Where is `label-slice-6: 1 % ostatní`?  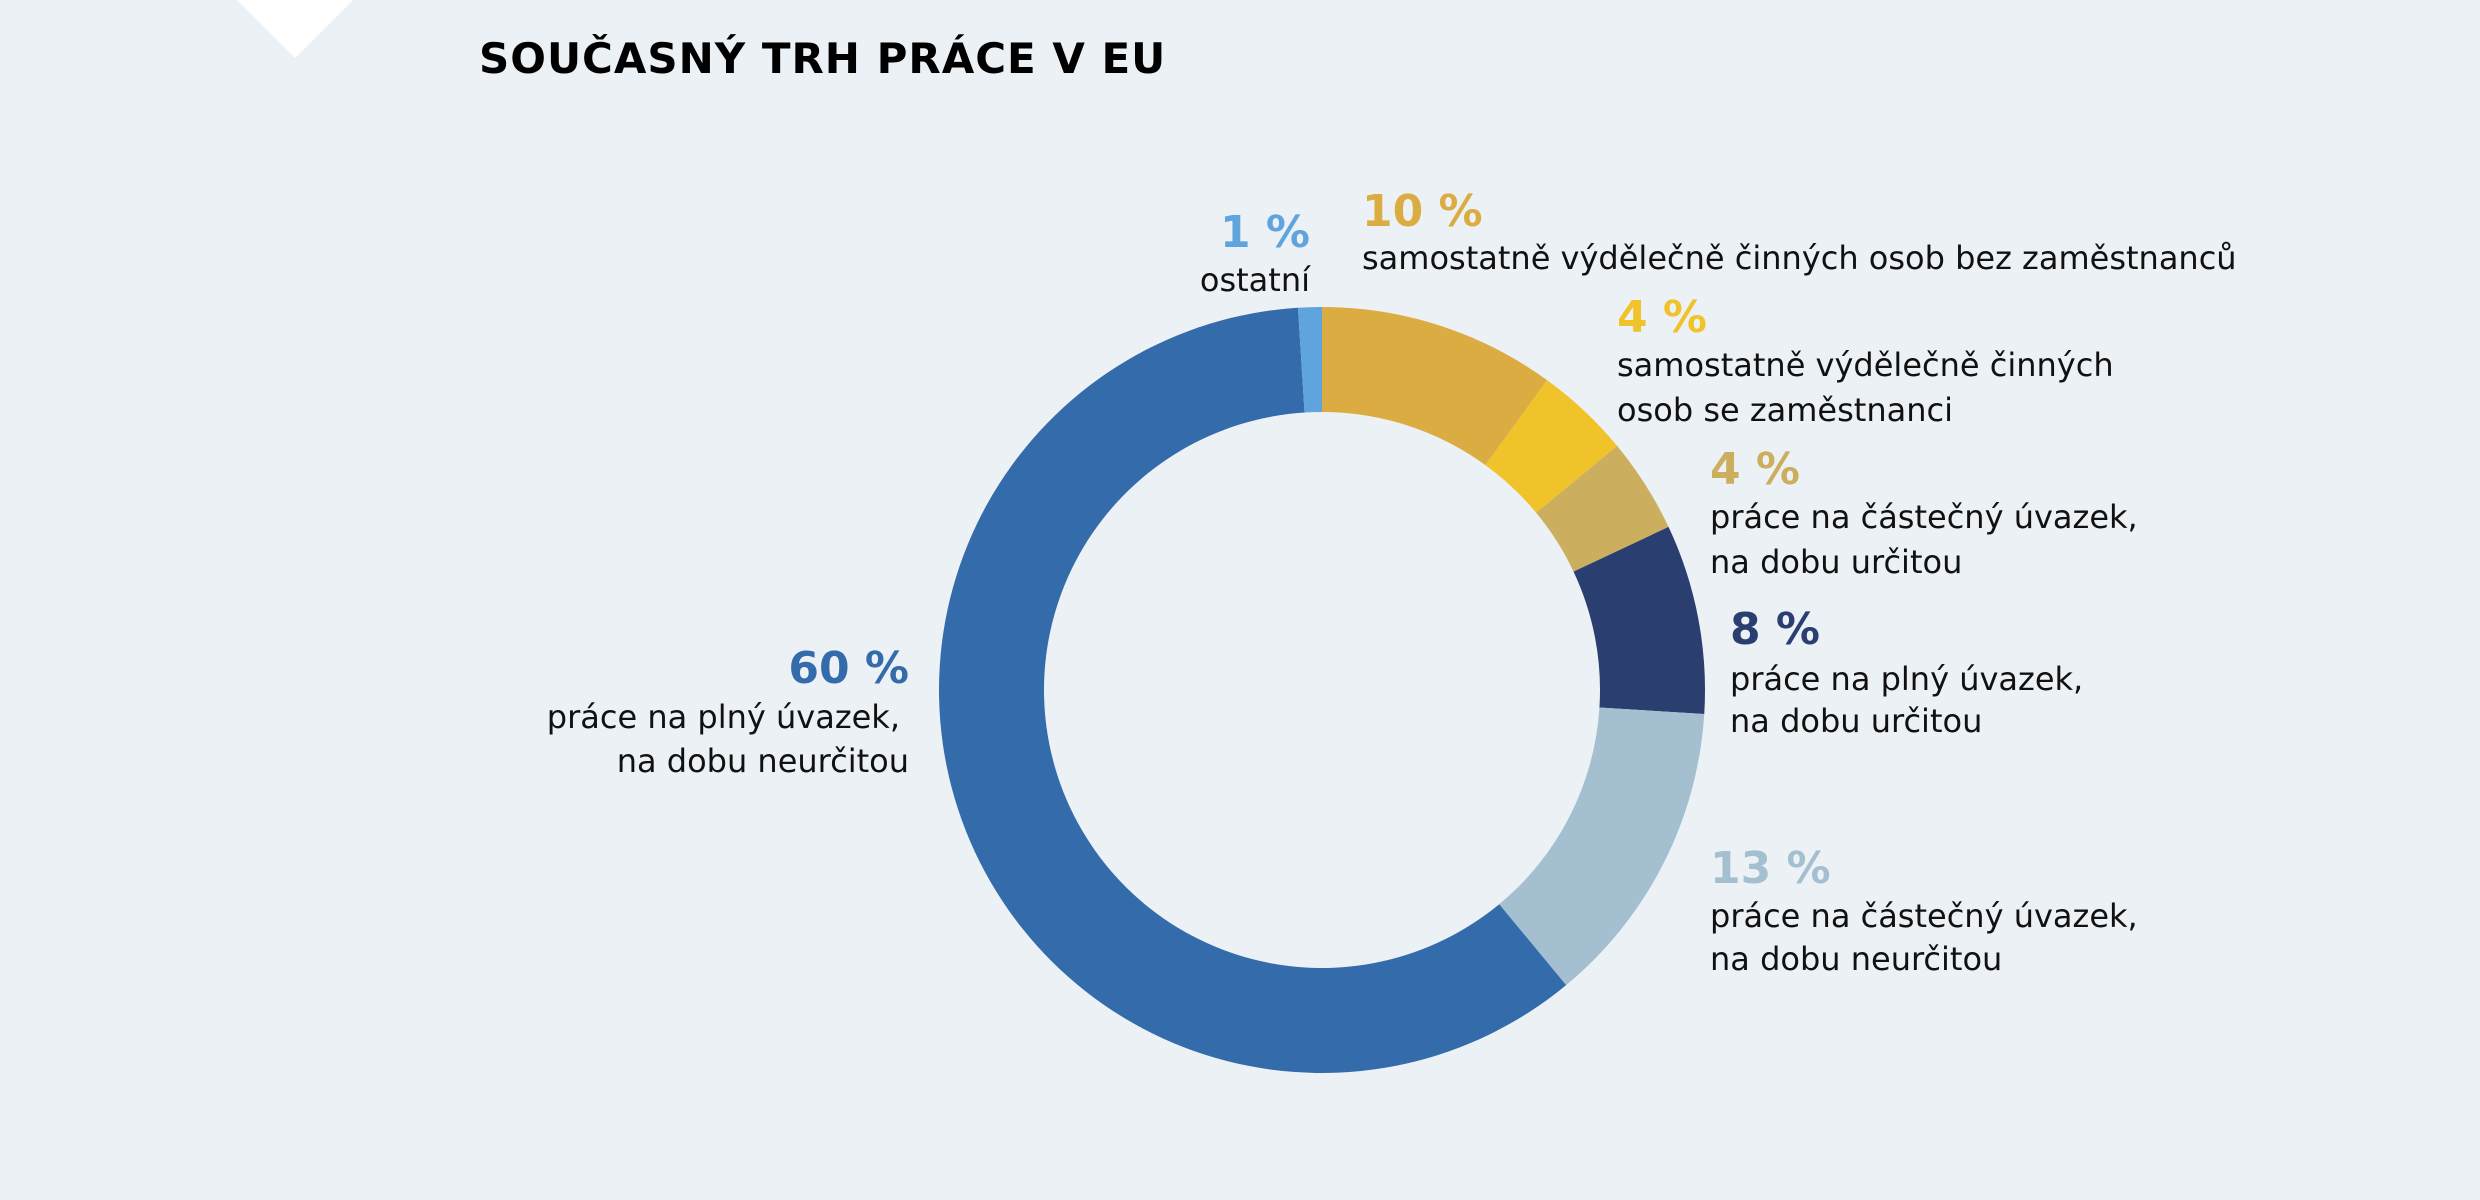 label-slice-6: 1 % ostatní is located at coordinates (1255, 253).